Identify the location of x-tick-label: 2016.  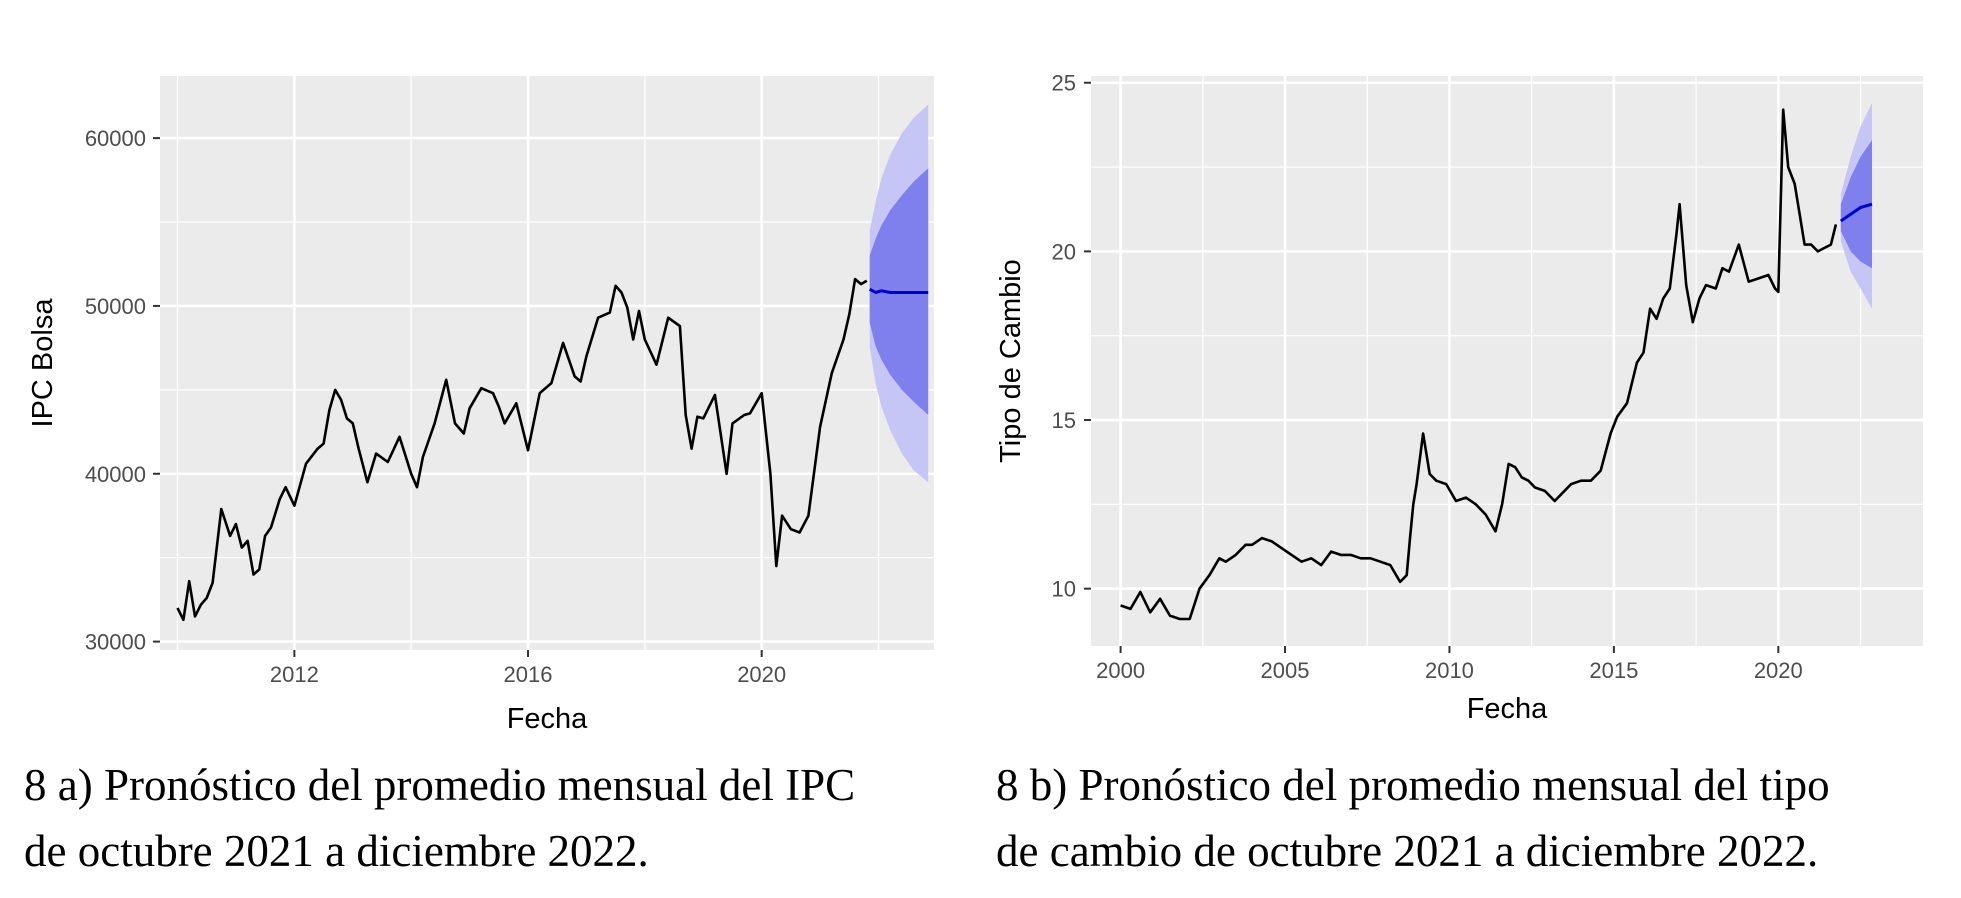
(528, 674).